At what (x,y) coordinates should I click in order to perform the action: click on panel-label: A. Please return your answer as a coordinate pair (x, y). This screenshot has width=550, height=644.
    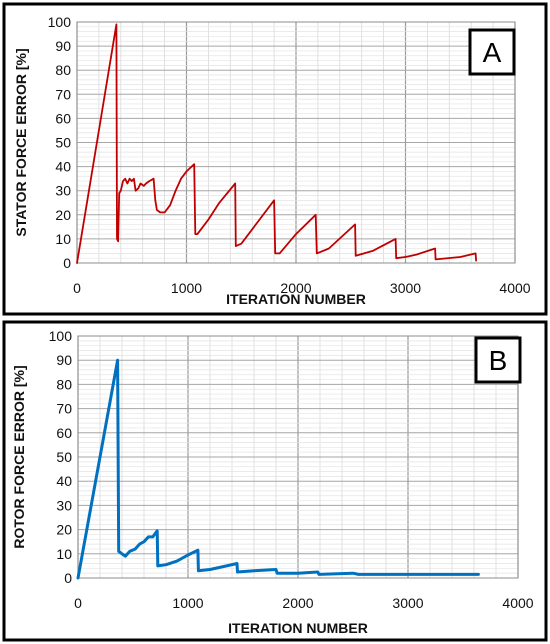
    Looking at the image, I should click on (492, 52).